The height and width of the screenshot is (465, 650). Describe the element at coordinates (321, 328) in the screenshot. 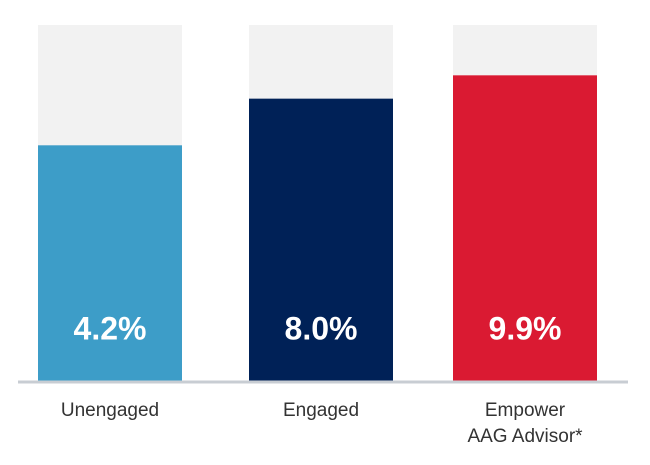

I see `value-label: 8.0%` at that location.